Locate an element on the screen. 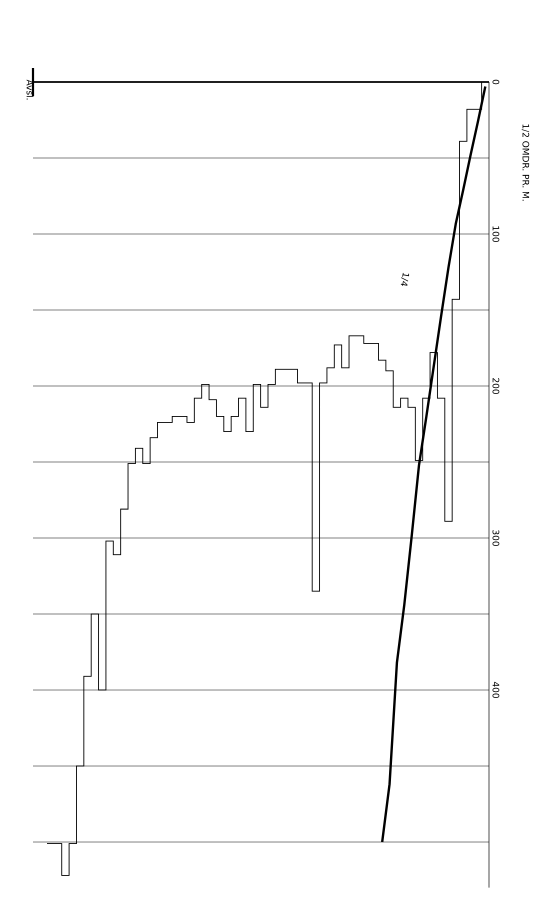 This screenshot has height=899, width=536. y-tick-label: 200 is located at coordinates (496, 386).